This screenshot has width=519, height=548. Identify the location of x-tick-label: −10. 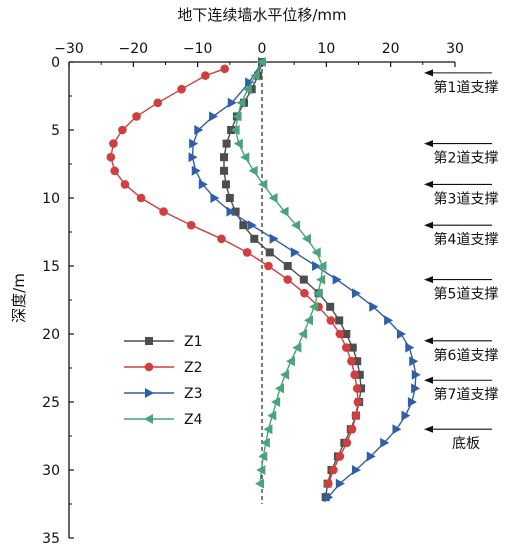
(198, 49).